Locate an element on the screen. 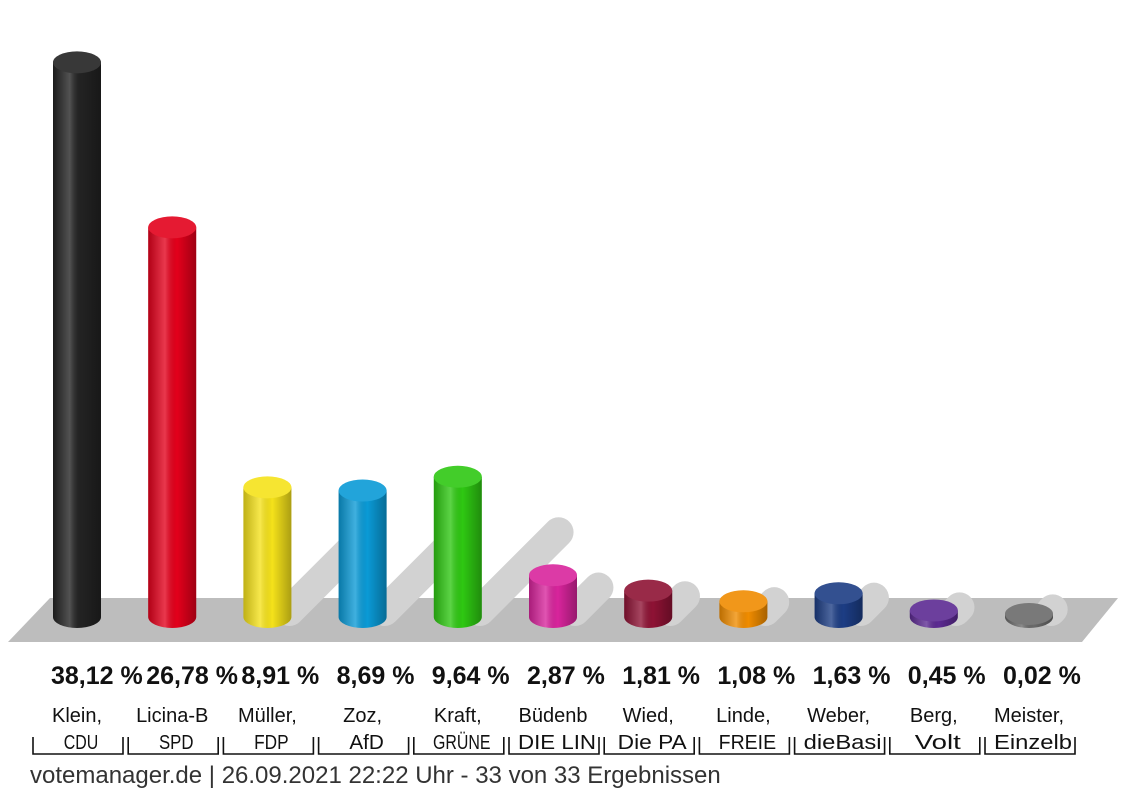  party-label: GRÜNE is located at coordinates (462, 743).